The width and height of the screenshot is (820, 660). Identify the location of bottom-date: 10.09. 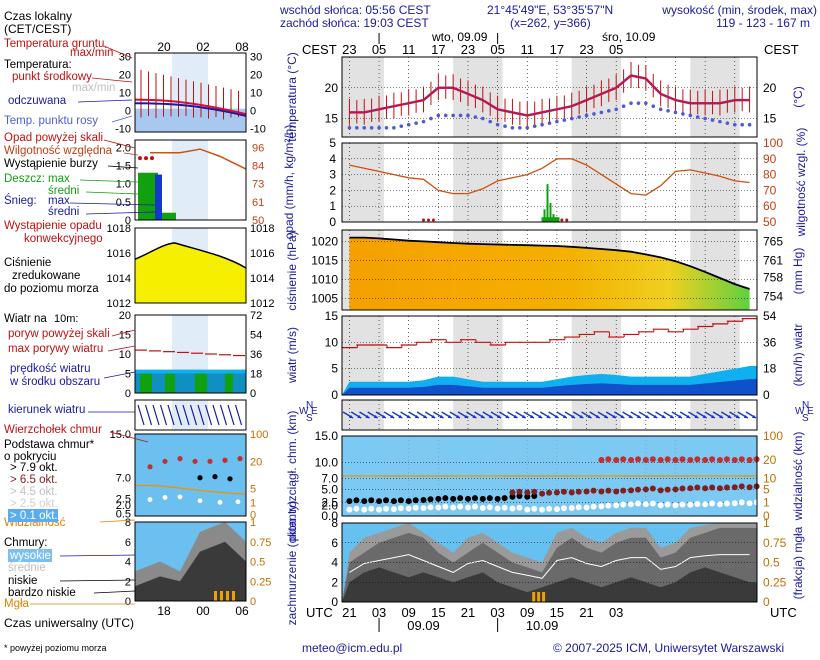
(542, 625).